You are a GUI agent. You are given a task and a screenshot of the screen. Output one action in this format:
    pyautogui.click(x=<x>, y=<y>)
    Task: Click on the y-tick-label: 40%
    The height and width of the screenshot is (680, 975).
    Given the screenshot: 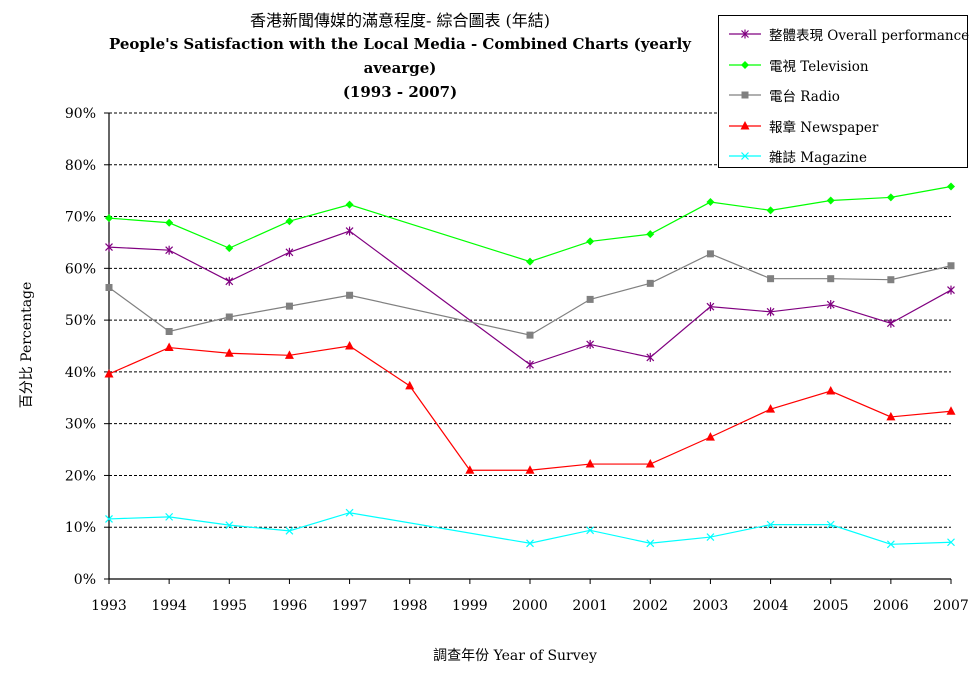 What is the action you would take?
    pyautogui.click(x=80, y=373)
    